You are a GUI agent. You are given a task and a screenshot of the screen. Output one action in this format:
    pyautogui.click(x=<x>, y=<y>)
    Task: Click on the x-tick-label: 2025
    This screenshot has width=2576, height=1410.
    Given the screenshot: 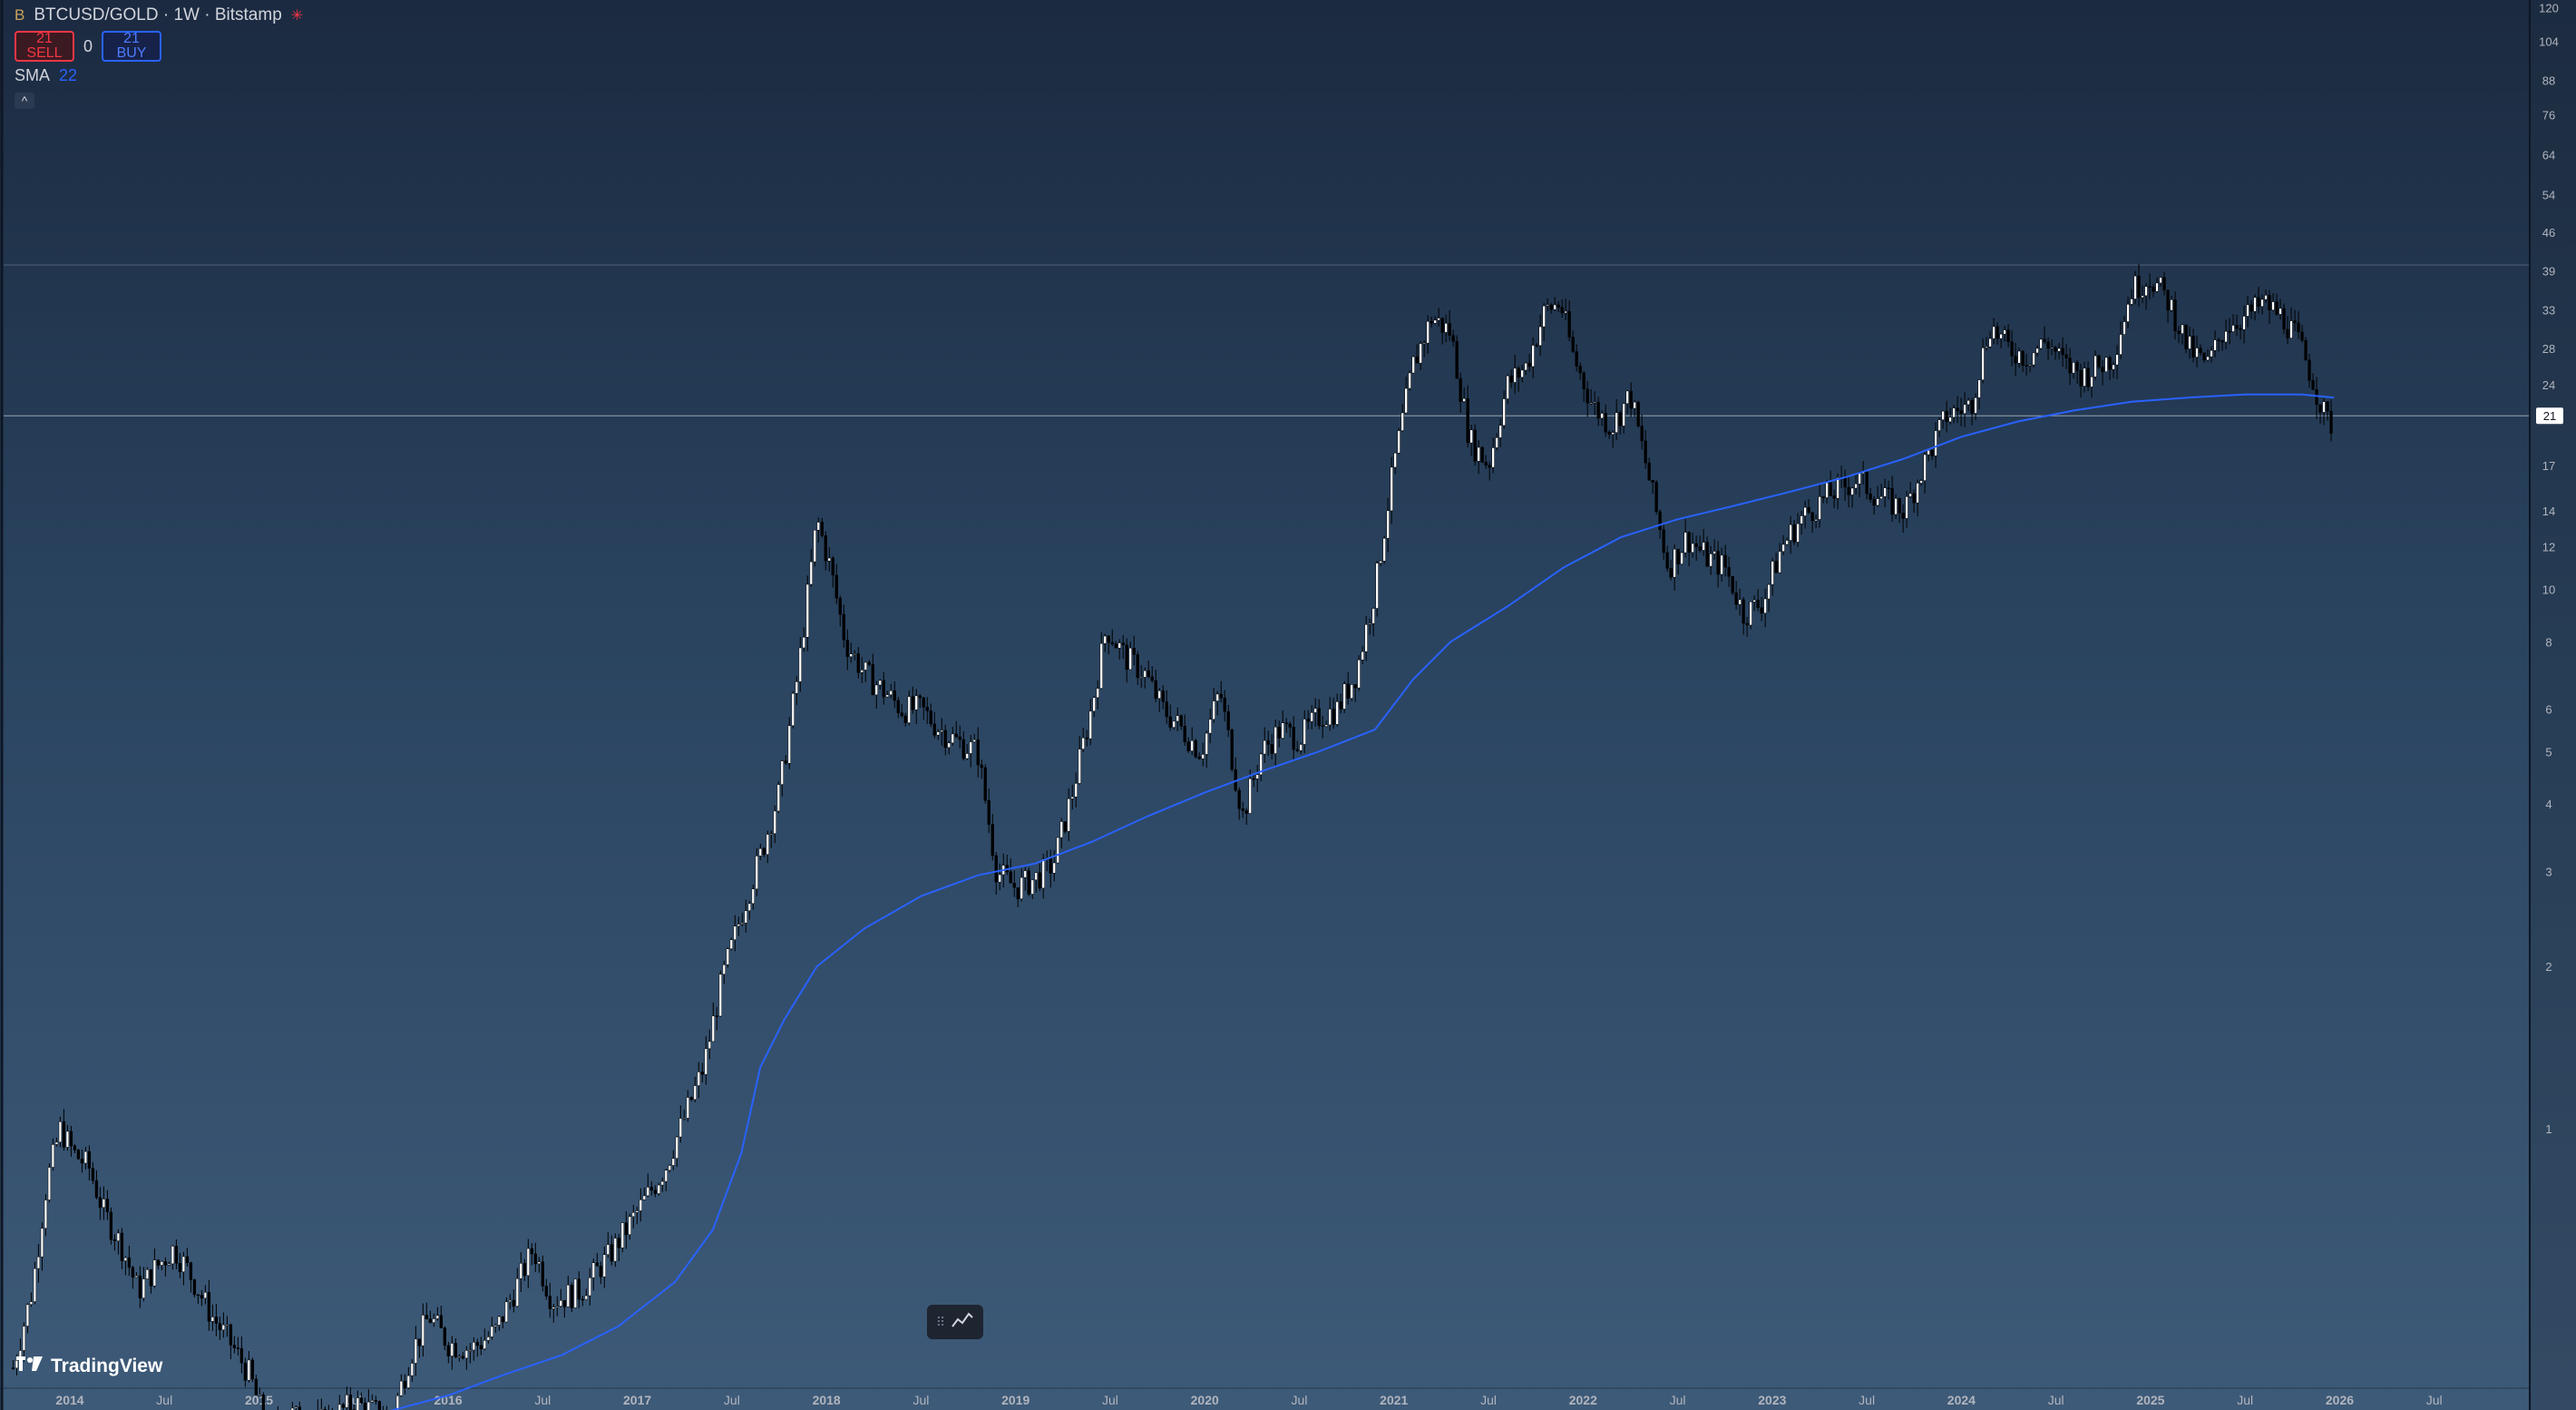 What is the action you would take?
    pyautogui.click(x=2150, y=1400)
    